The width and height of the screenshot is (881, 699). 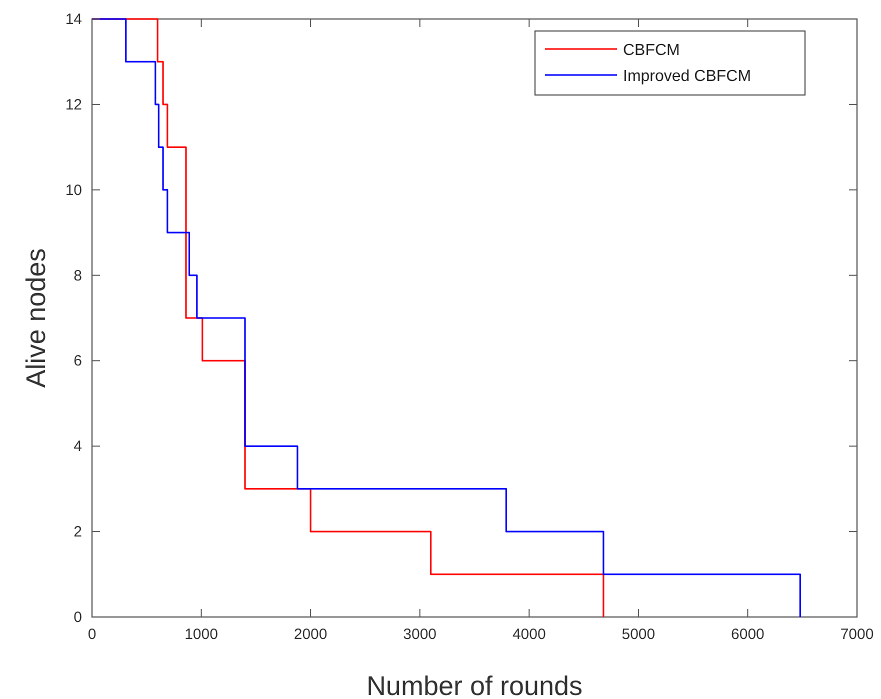 I want to click on x-tick-label: 1000, so click(x=201, y=634).